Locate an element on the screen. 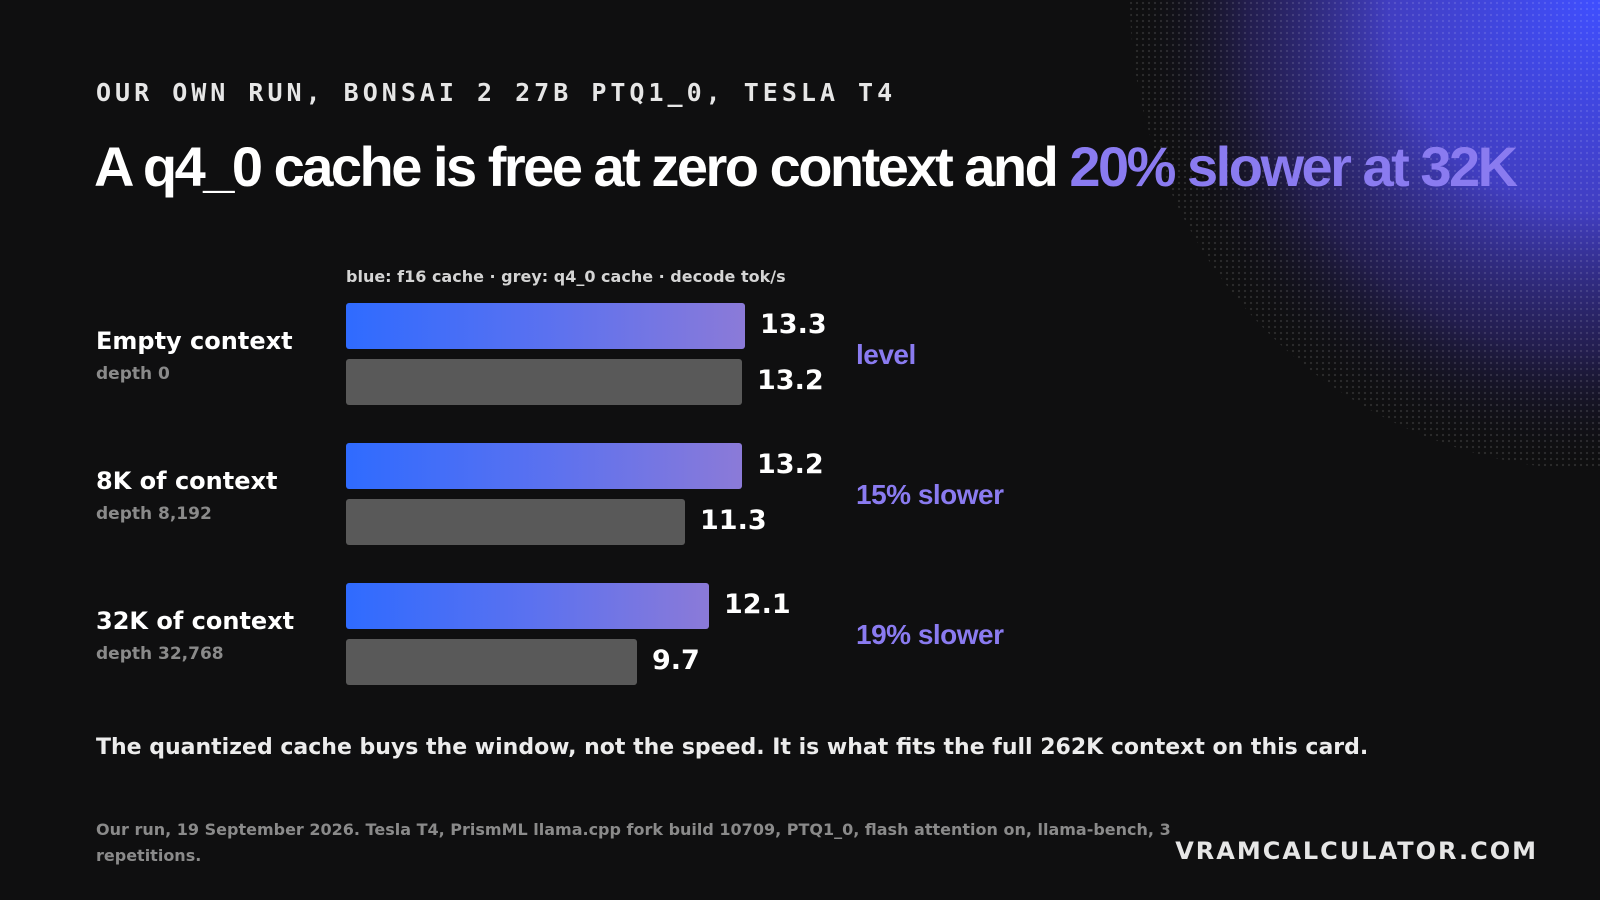  delta-annotation: 15% slower is located at coordinates (930, 494).